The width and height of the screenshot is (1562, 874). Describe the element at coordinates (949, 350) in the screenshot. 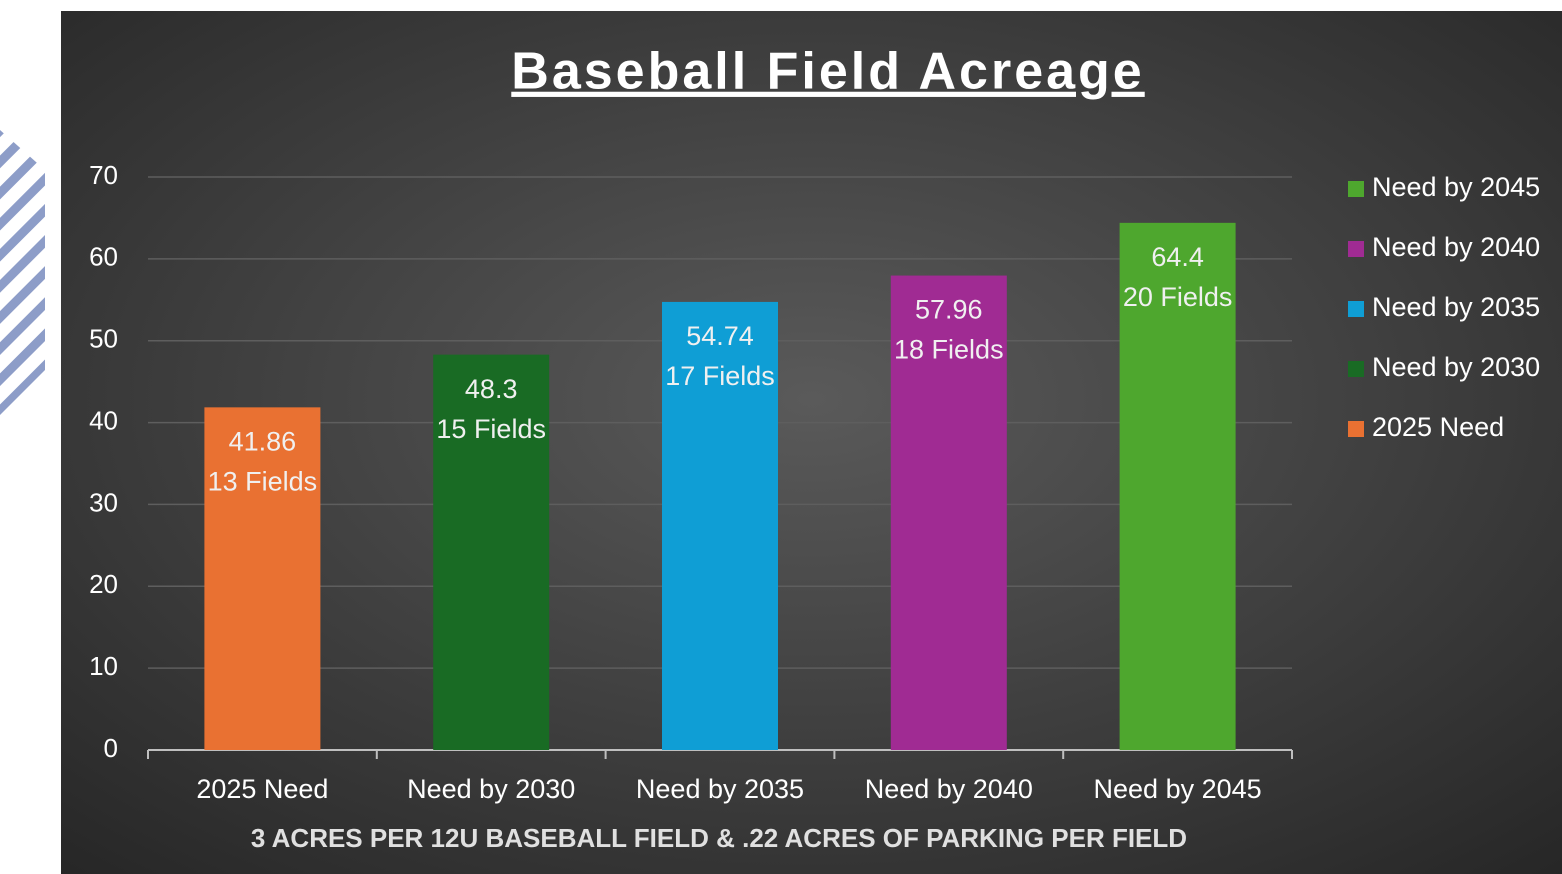

I see `field-label: 18 Fields` at that location.